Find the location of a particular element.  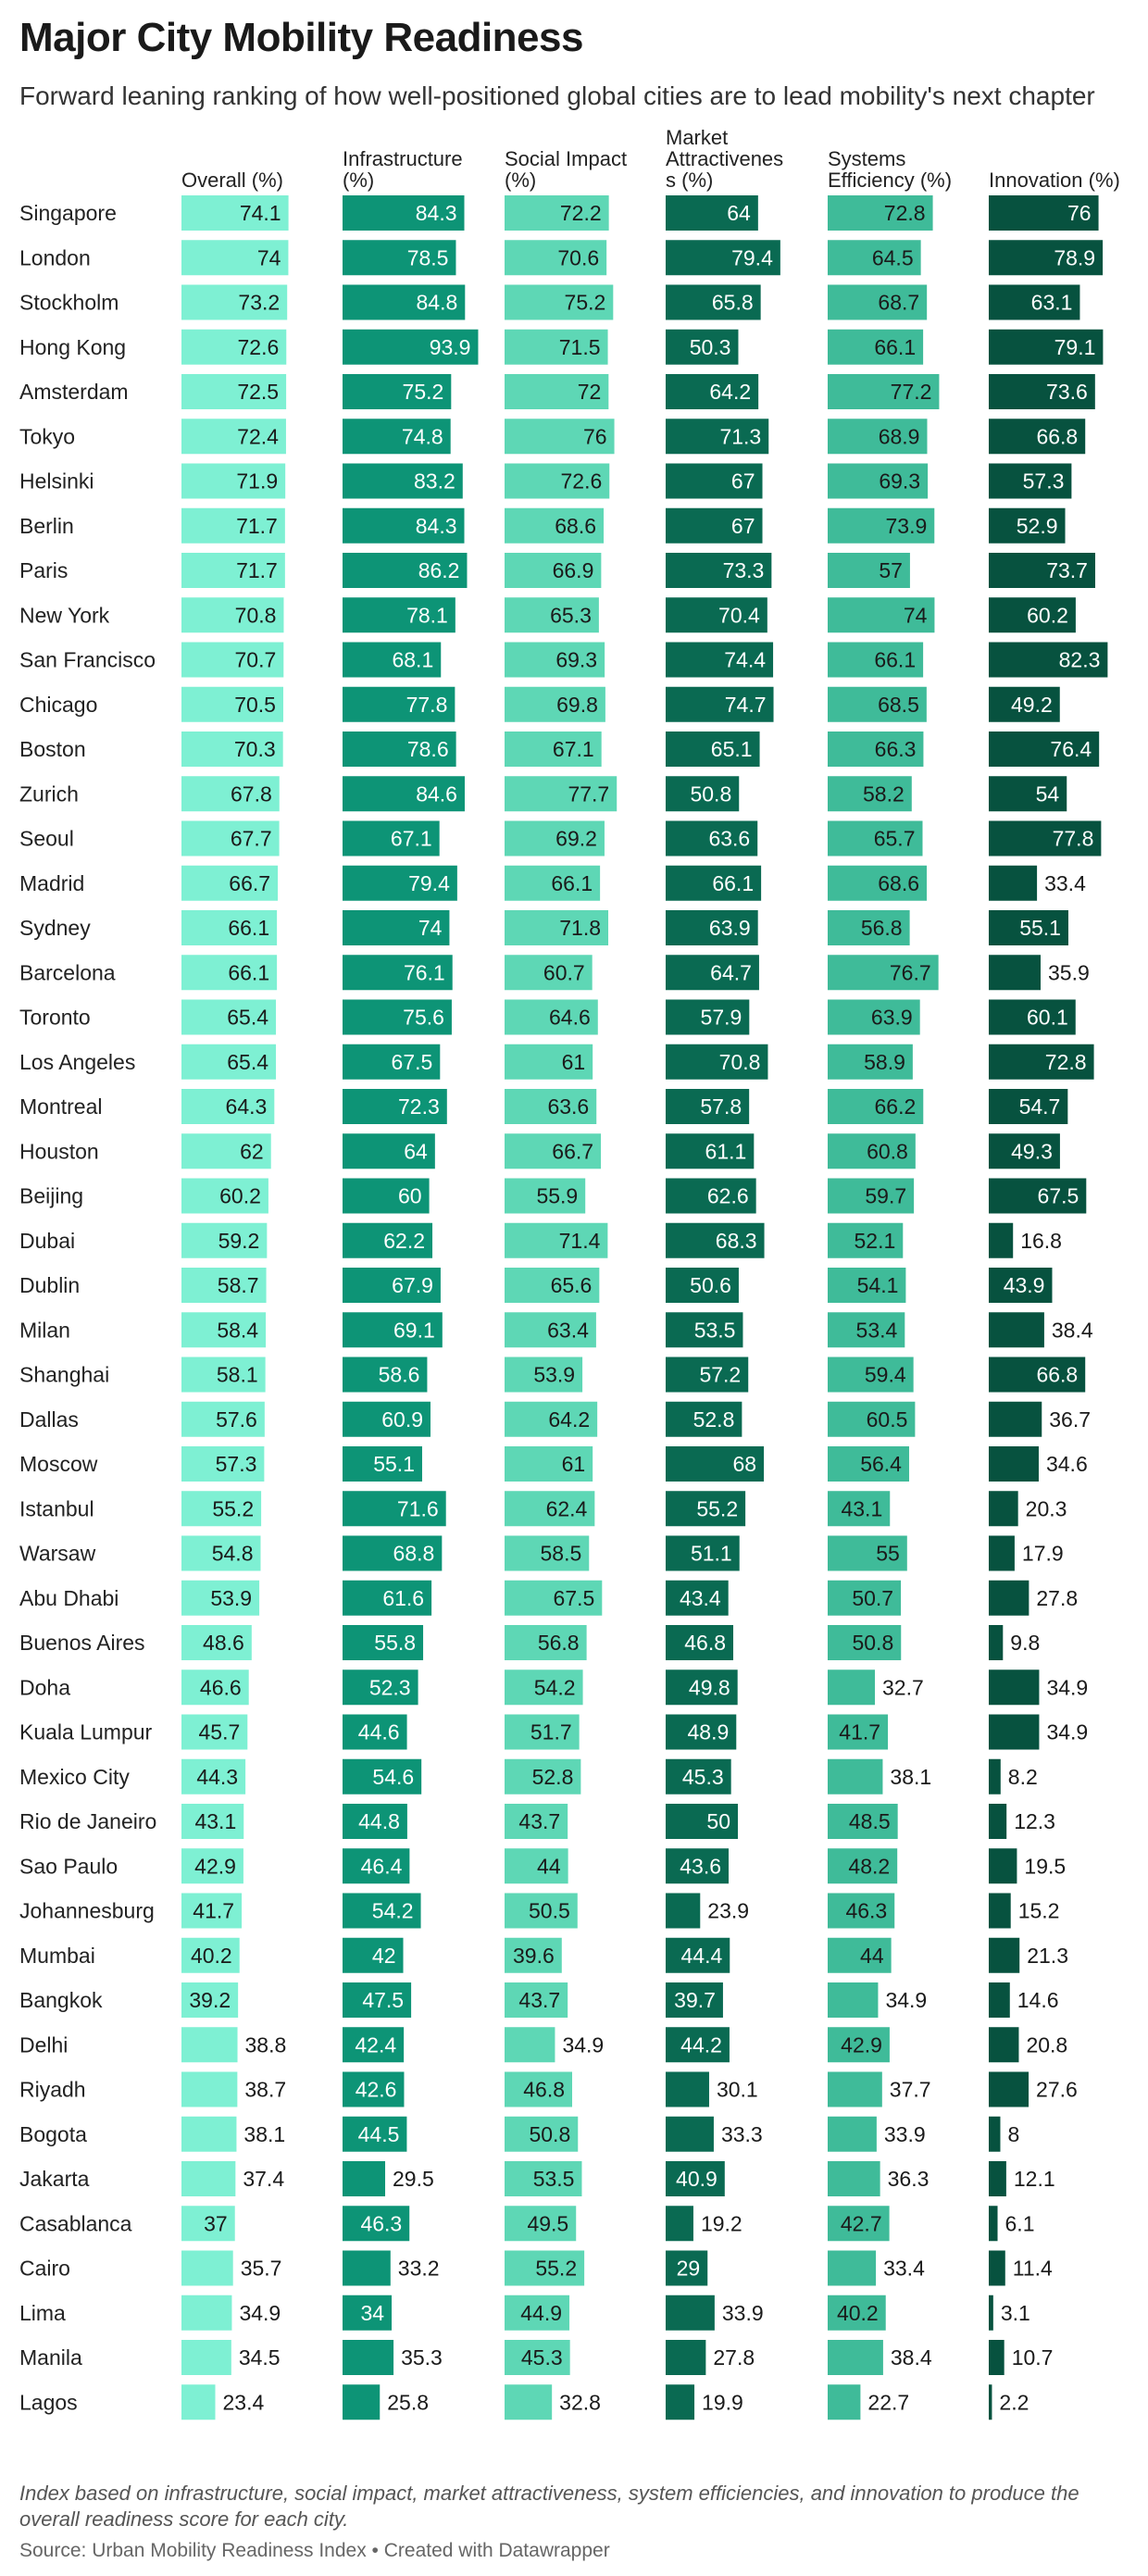

data-label: 57.3 is located at coordinates (236, 1464).